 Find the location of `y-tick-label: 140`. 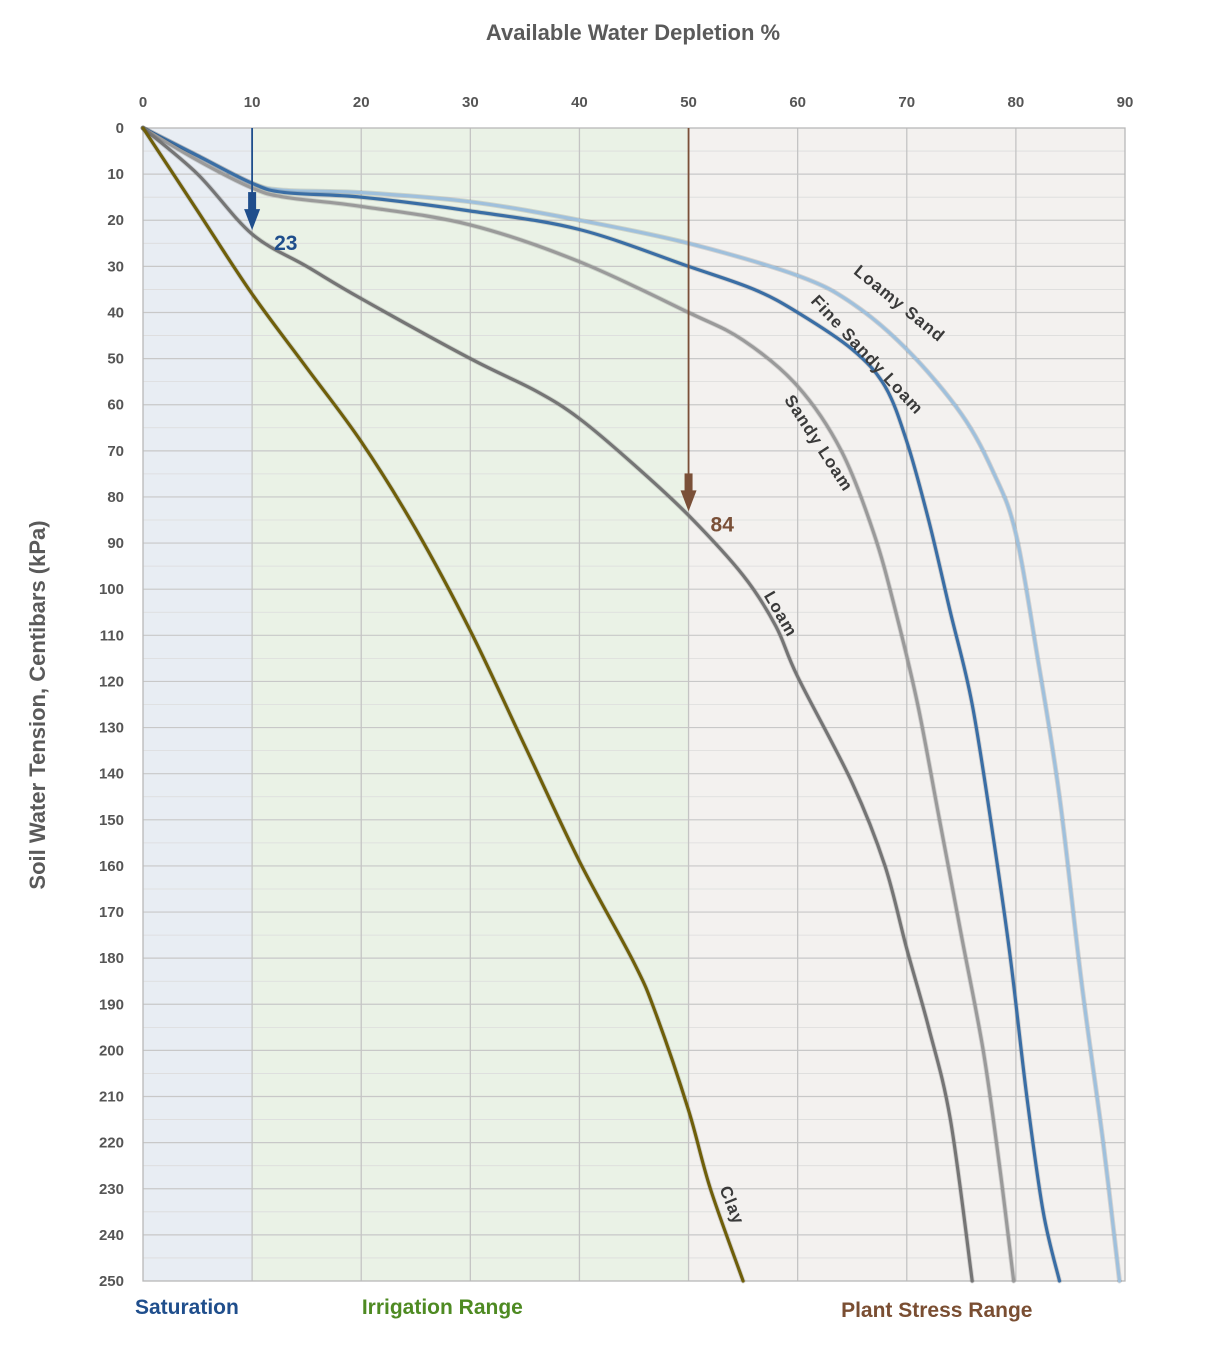

y-tick-label: 140 is located at coordinates (111, 774).